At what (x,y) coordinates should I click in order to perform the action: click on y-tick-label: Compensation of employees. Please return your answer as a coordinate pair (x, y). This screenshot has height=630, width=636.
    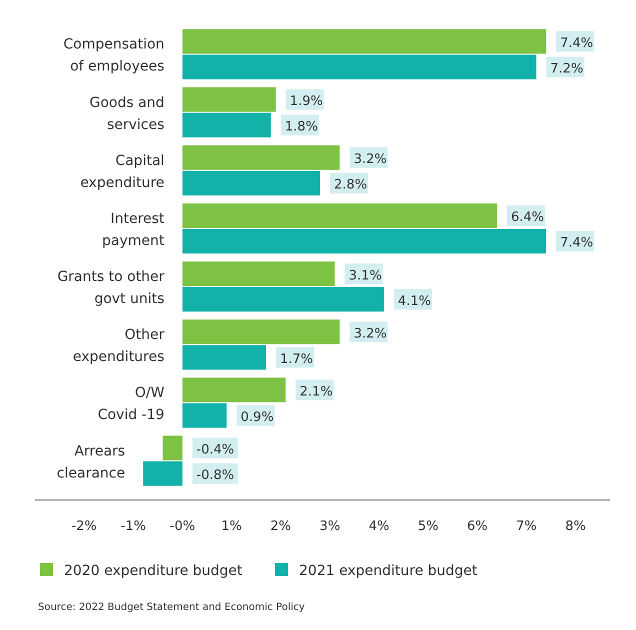
    Looking at the image, I should click on (113, 55).